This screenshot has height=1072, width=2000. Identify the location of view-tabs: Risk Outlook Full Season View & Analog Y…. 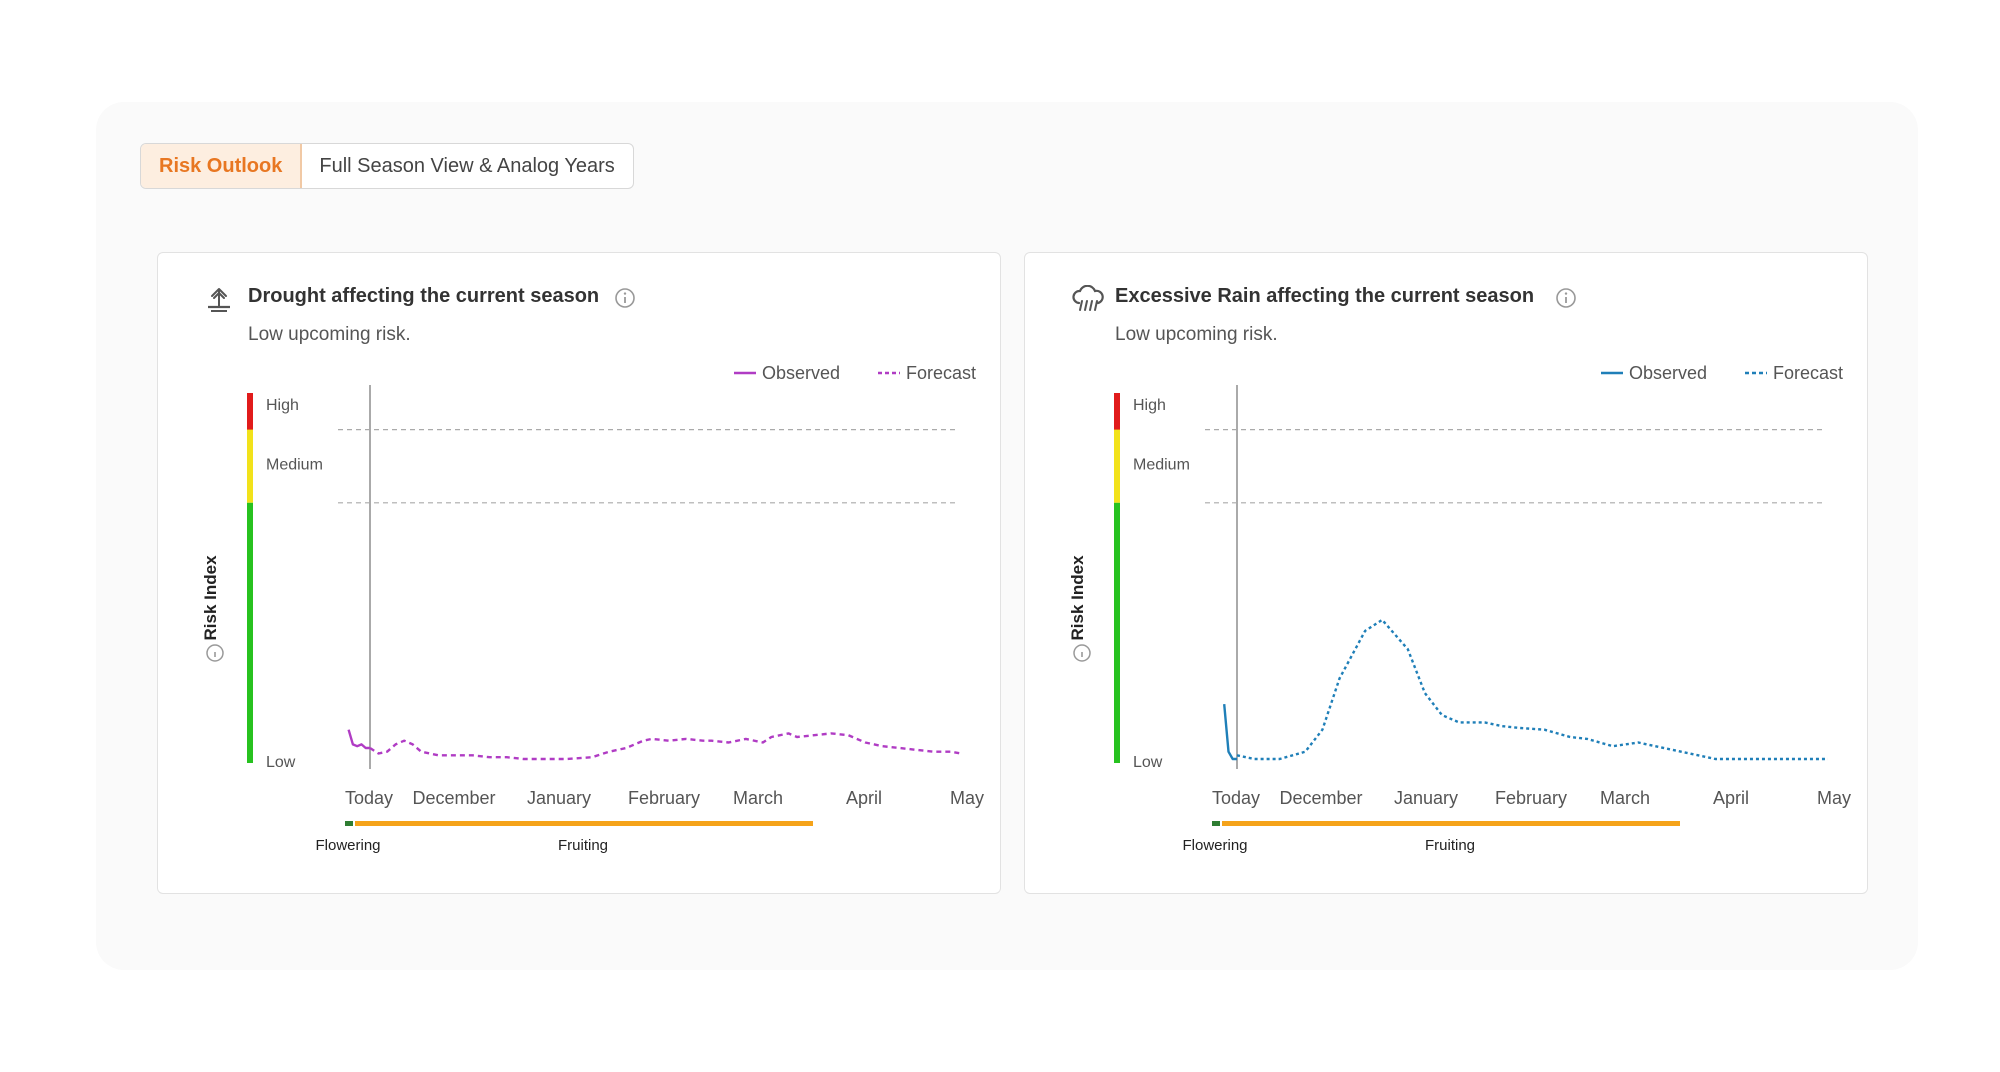
(387, 166).